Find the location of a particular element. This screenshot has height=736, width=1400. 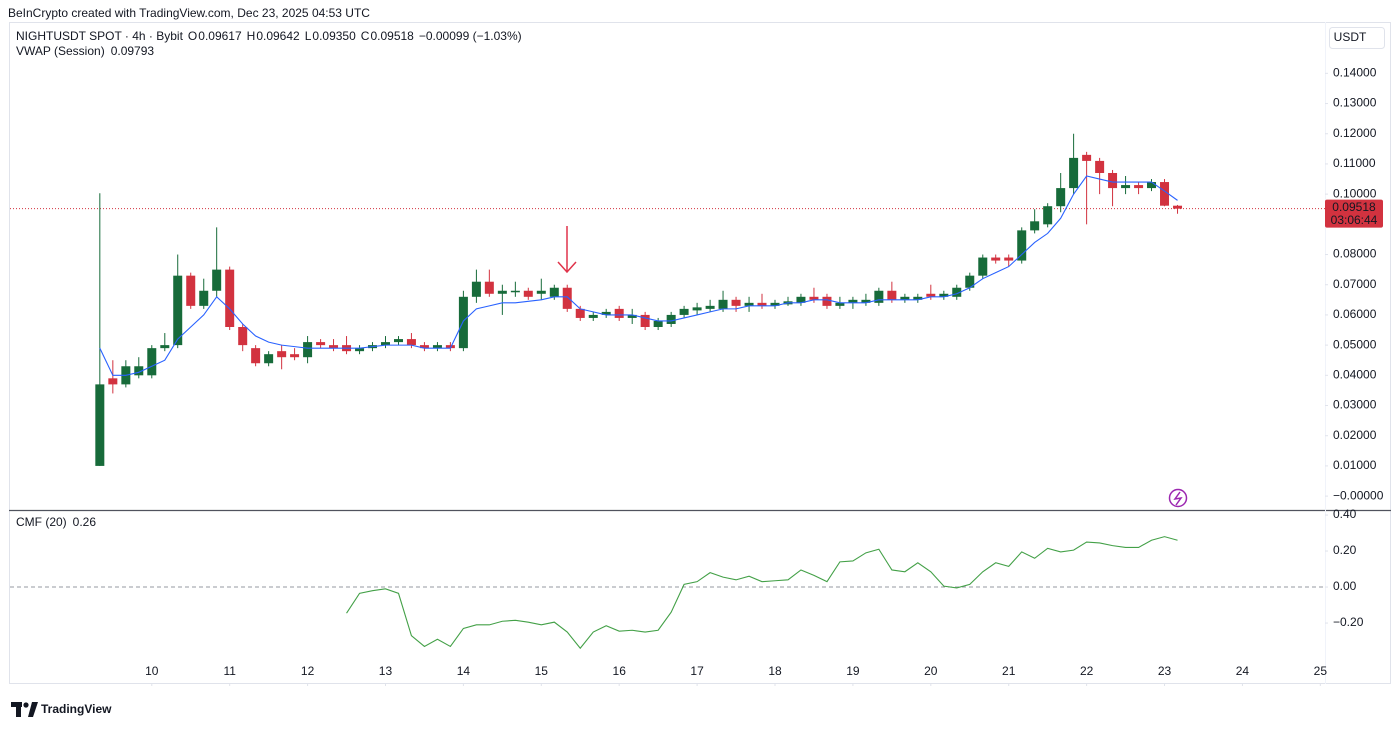

x-tick-label: 11 is located at coordinates (229, 671).